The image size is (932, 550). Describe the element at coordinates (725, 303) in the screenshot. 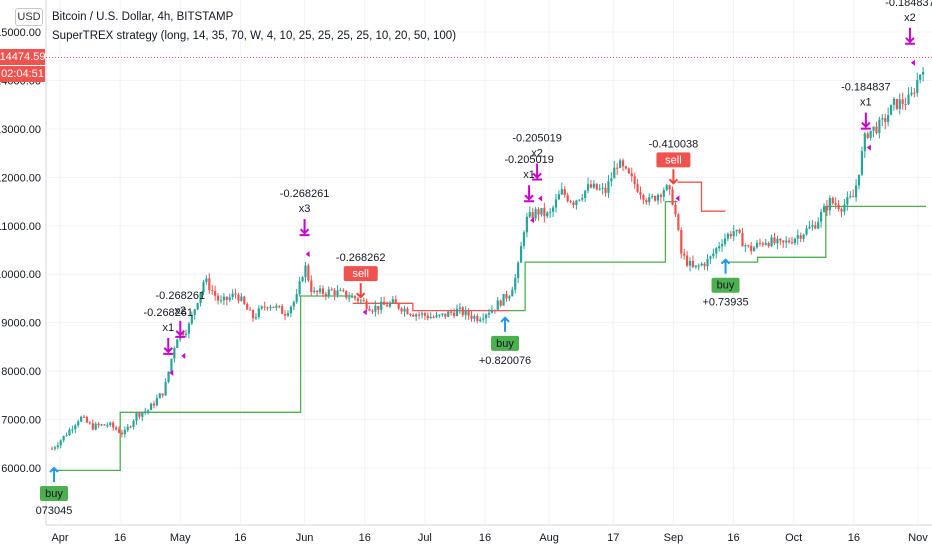

I see `buy-pnl-label: +0.73935` at that location.